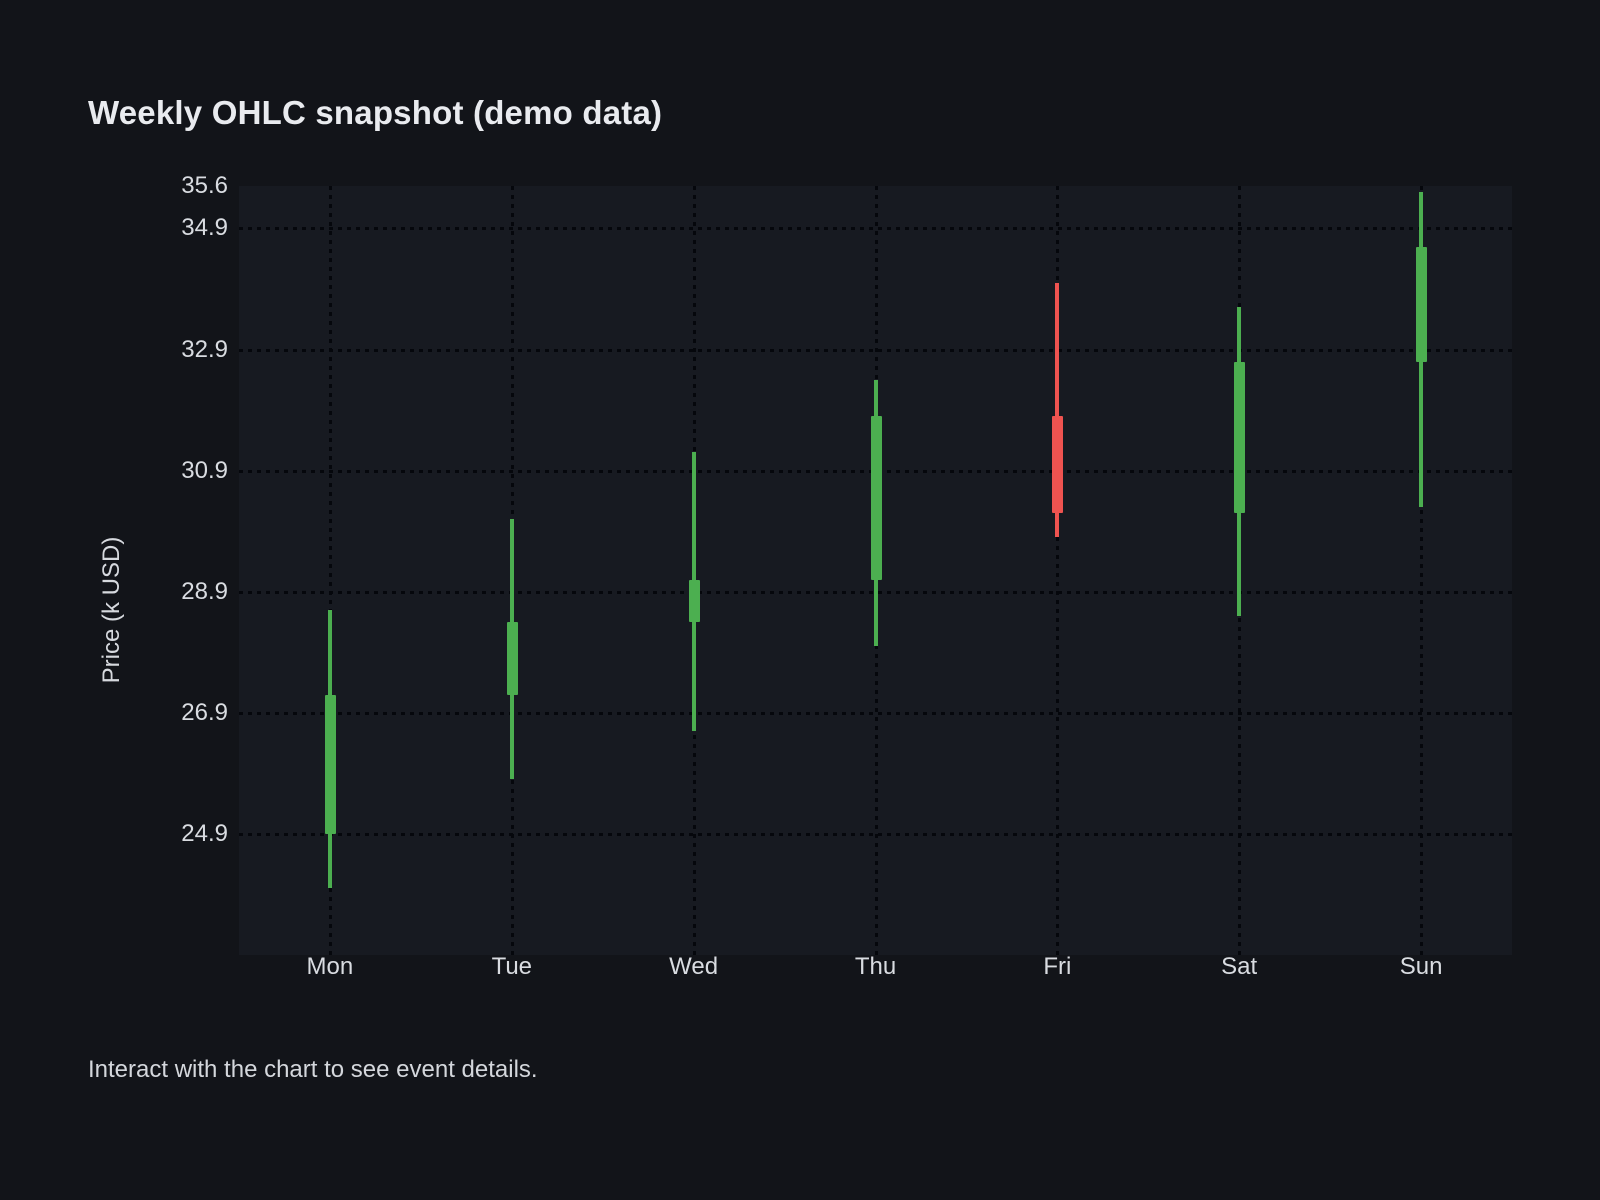  What do you see at coordinates (876, 498) in the screenshot?
I see `candle-body-thu` at bounding box center [876, 498].